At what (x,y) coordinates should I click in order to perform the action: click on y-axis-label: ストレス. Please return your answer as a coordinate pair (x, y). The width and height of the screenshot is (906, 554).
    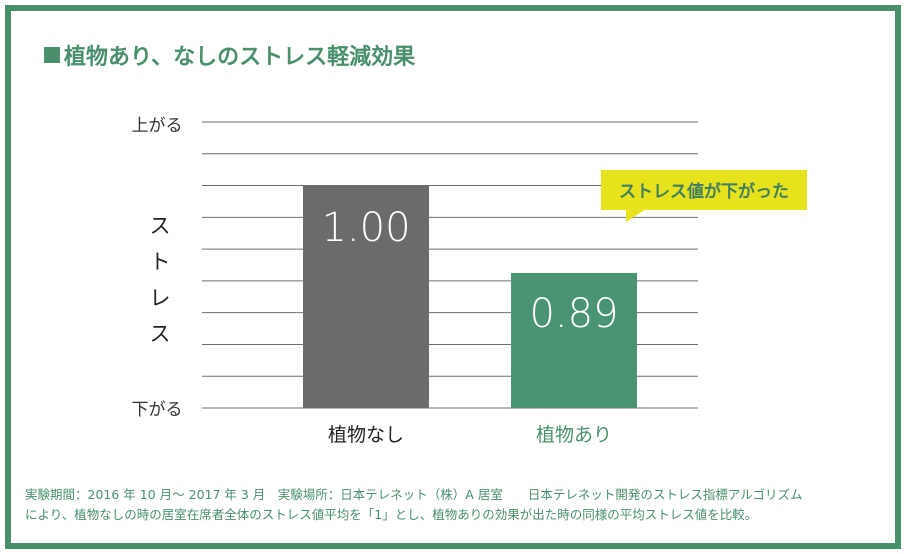
    Looking at the image, I should click on (160, 280).